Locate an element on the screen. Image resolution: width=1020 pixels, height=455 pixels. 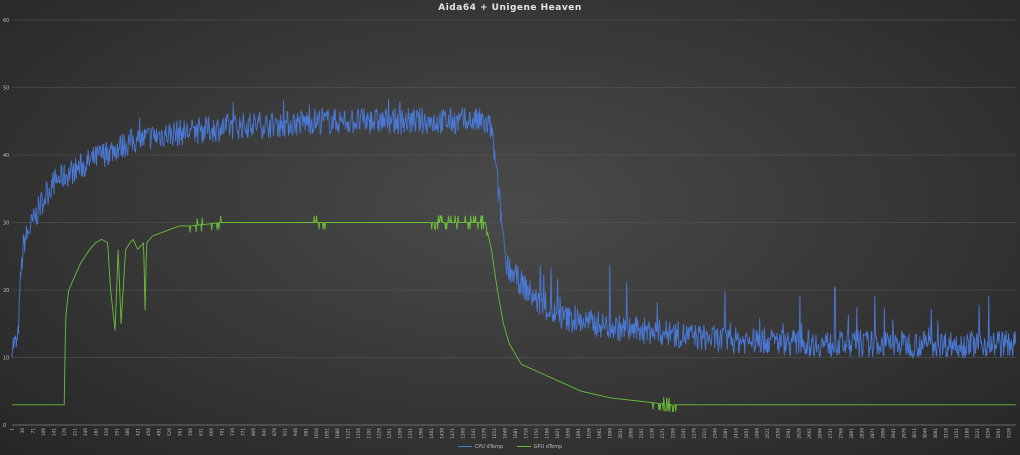
legend-item-cpu: CPU dTemp is located at coordinates (480, 447).